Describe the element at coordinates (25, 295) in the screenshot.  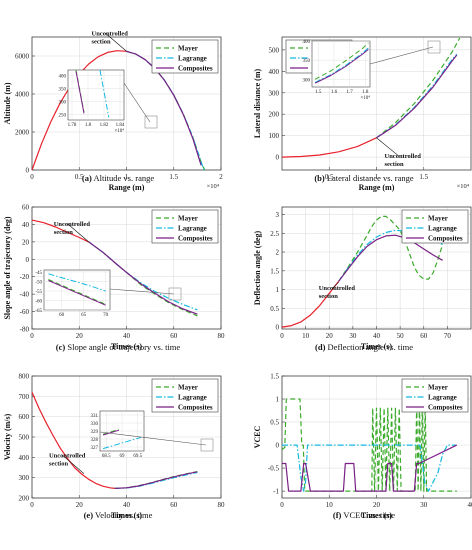
I see `y-tick-label: -40` at that location.